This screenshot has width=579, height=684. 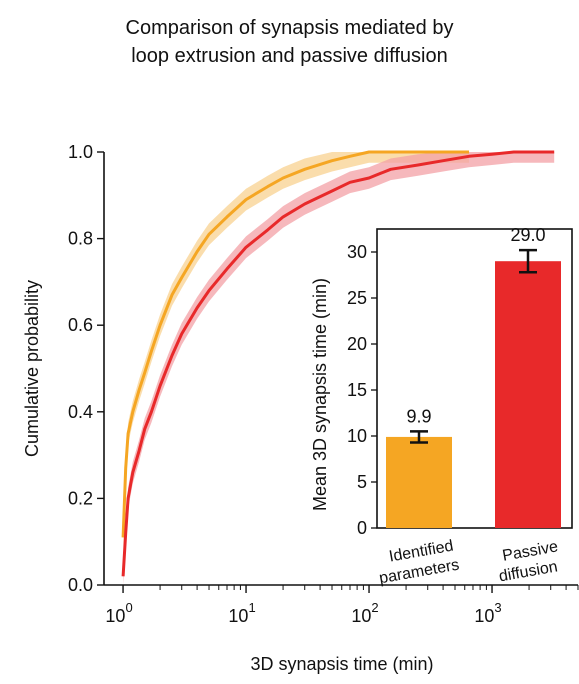 I want to click on inset-bar-value-label: 9.9, so click(x=418, y=416).